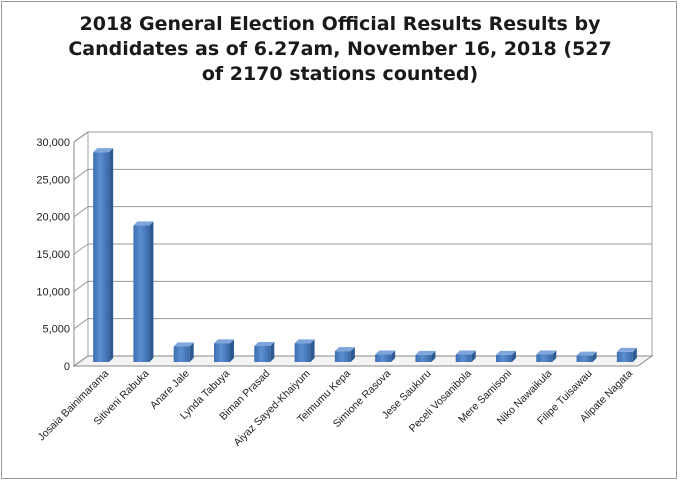  Describe the element at coordinates (56, 330) in the screenshot. I see `y-tick-label: 5,000` at that location.